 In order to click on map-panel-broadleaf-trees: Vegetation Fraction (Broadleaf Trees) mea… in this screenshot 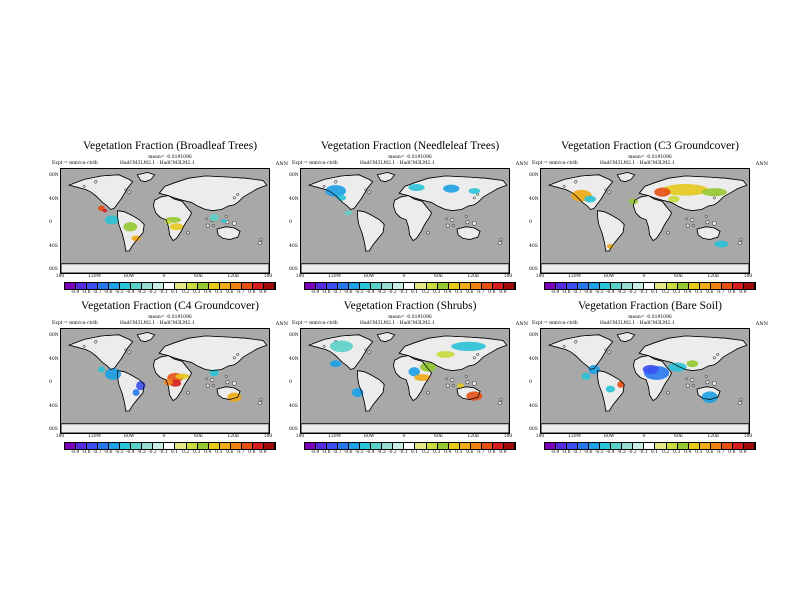, I will do `click(169, 217)`.